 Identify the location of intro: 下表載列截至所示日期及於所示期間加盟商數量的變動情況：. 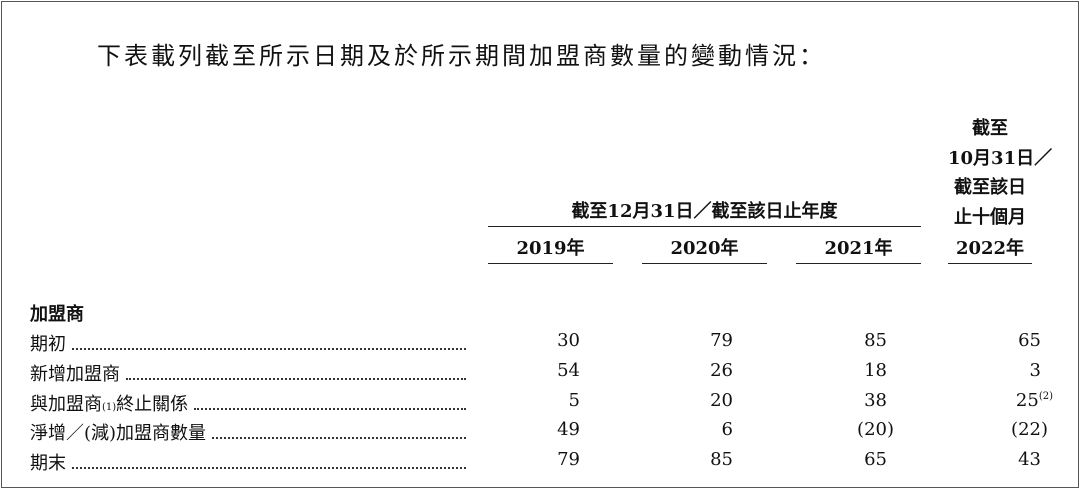
(461, 56).